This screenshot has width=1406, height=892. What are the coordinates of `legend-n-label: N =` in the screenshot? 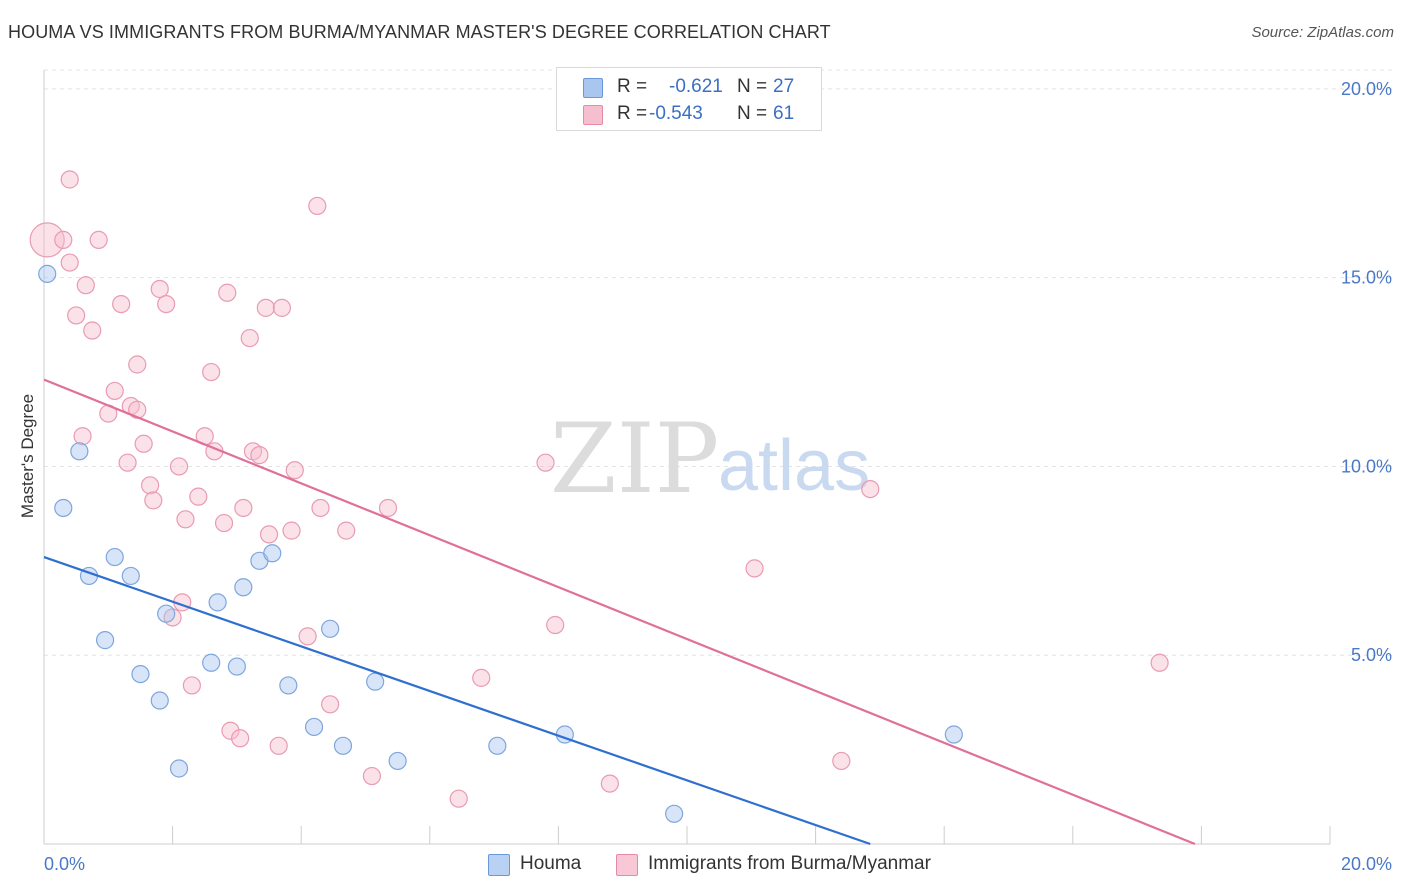 It's located at (752, 113).